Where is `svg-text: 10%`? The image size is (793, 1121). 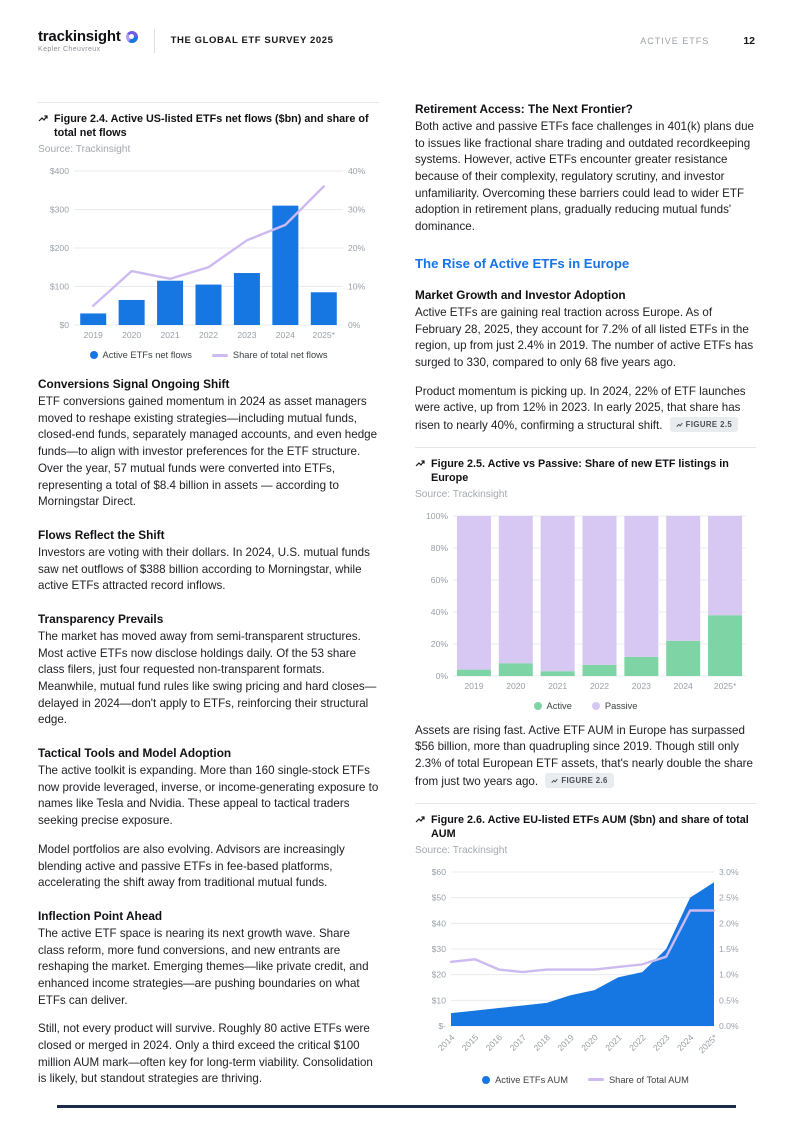
svg-text: 10% is located at coordinates (357, 287).